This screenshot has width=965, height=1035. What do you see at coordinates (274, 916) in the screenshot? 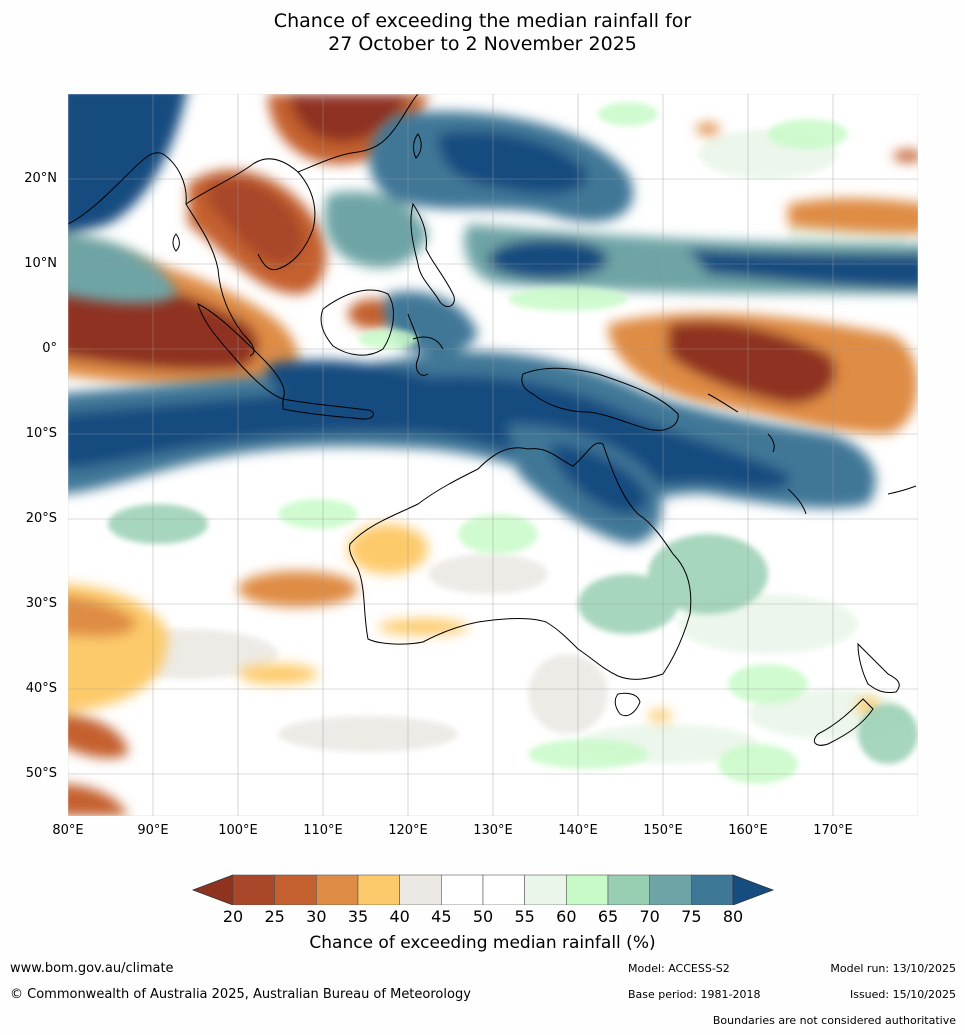
I see `colorbar-tick-label: 25` at bounding box center [274, 916].